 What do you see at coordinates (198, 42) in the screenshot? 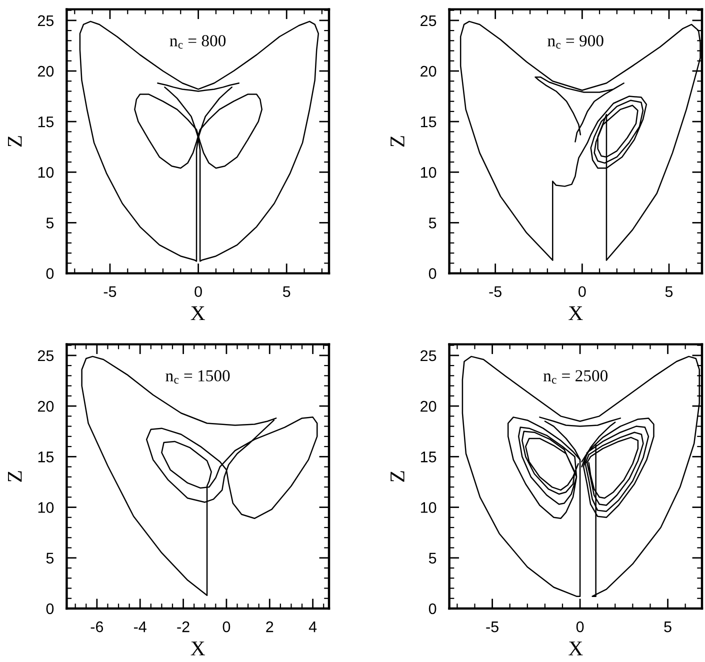
I see `text: n$_{c}$ = 800` at bounding box center [198, 42].